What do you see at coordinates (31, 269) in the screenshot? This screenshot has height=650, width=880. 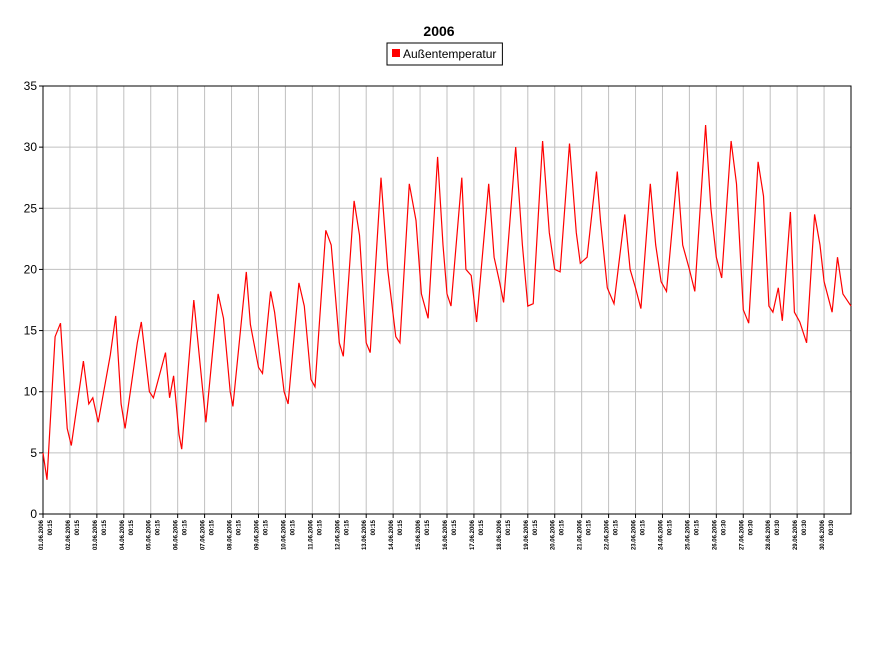 I see `y-tick-label: 20` at bounding box center [31, 269].